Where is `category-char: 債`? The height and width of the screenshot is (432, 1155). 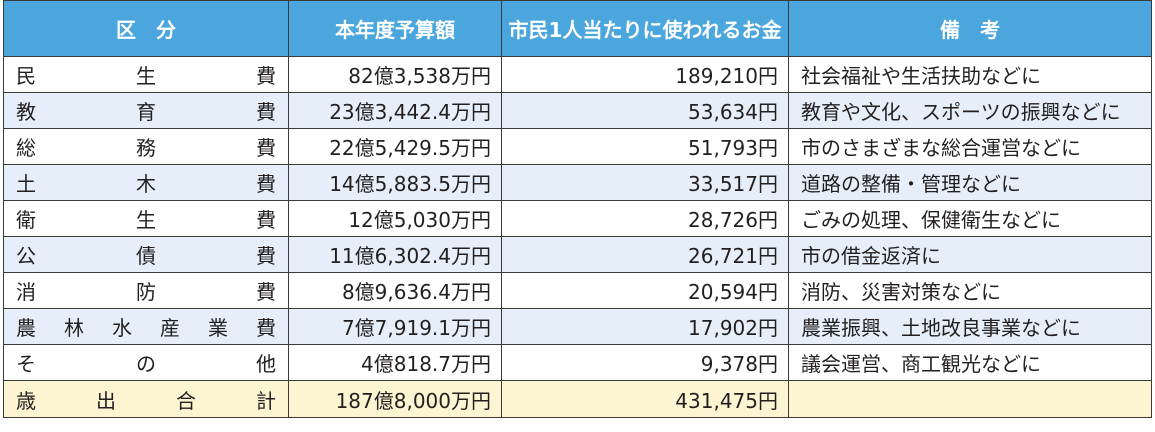 category-char: 債 is located at coordinates (146, 256).